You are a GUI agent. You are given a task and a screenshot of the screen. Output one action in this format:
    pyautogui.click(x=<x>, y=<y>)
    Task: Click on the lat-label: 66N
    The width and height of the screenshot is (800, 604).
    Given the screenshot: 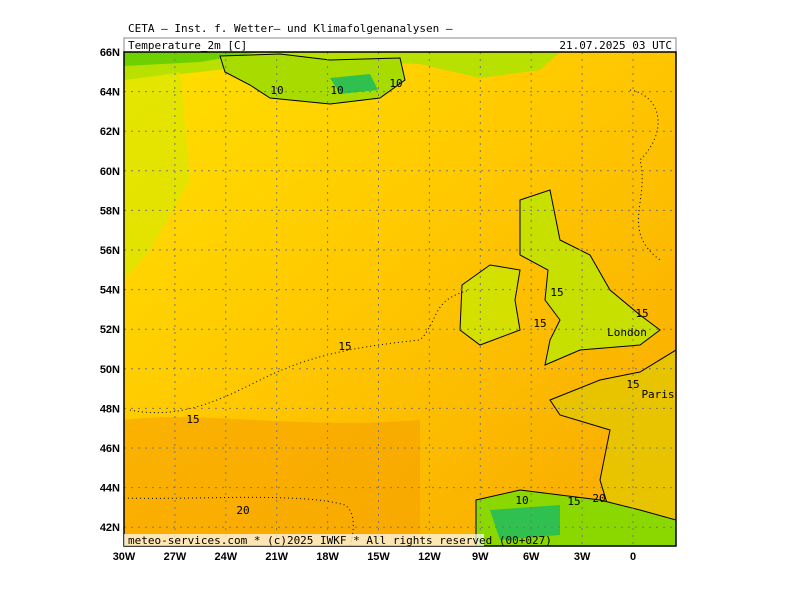 What is the action you would take?
    pyautogui.click(x=110, y=53)
    